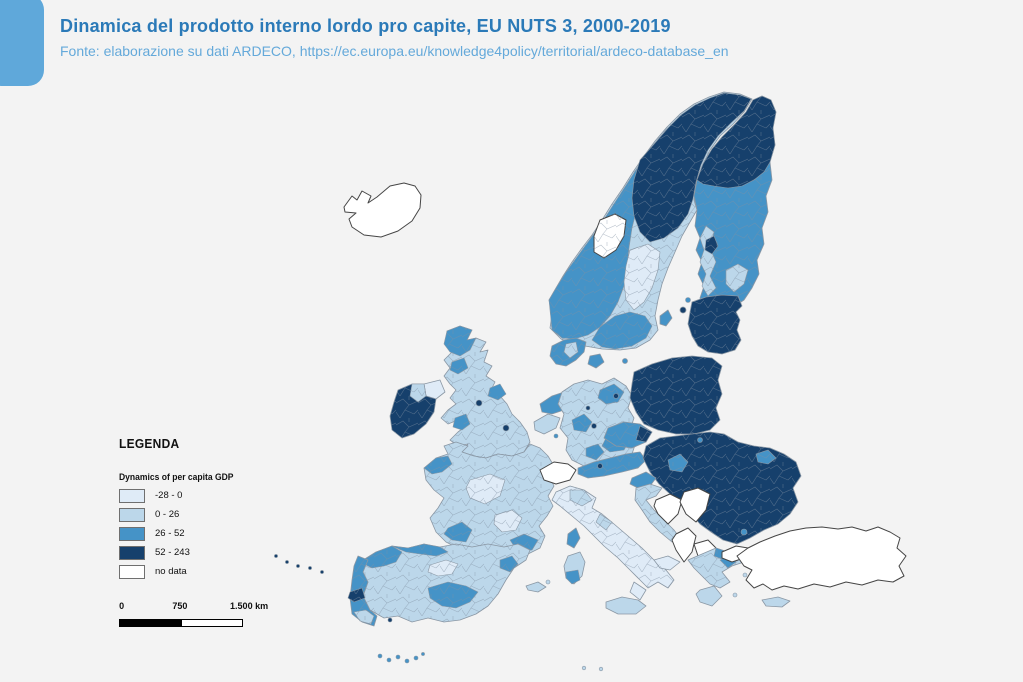 Image resolution: width=1023 pixels, height=682 pixels. I want to click on region-sicily, so click(626, 605).